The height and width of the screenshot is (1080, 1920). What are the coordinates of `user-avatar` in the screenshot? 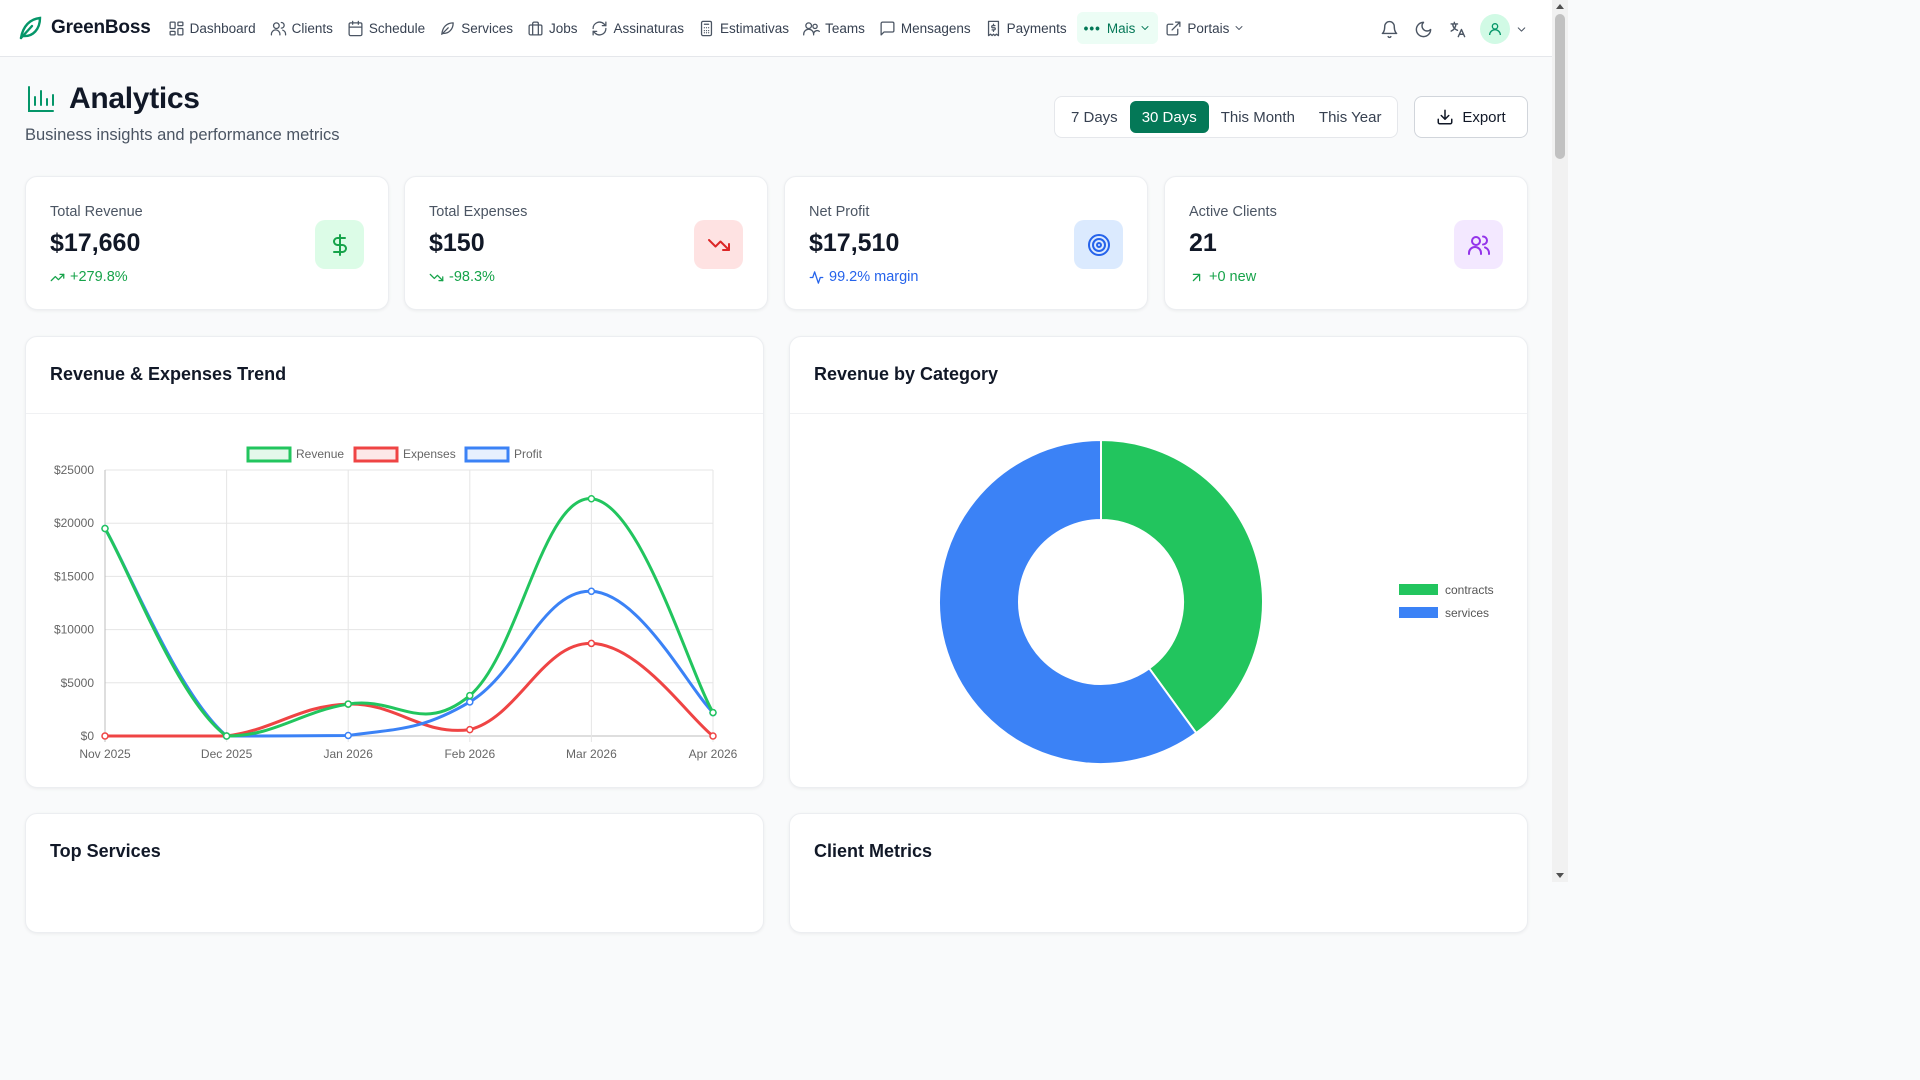 It's located at (1495, 29).